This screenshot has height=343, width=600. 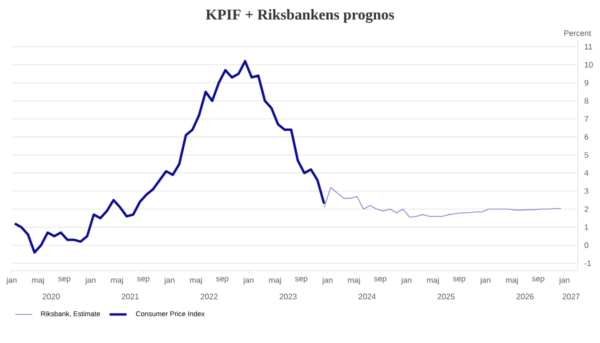 What do you see at coordinates (300, 16) in the screenshot?
I see `chart-title: KPIF + Riksbankens prognos` at bounding box center [300, 16].